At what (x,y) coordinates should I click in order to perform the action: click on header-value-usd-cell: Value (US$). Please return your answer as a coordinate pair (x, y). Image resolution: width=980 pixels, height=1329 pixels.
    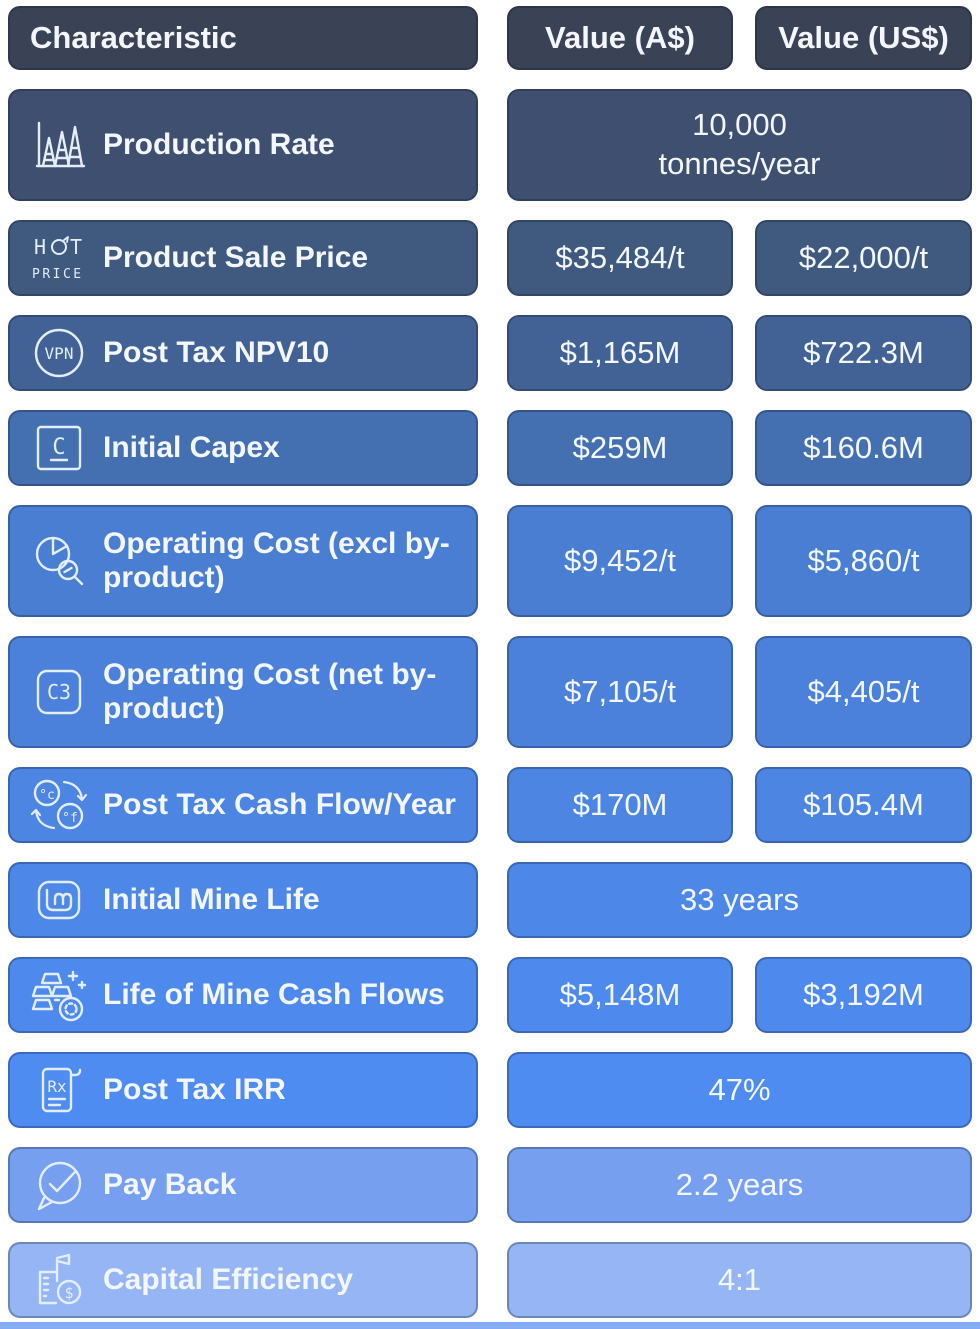
    Looking at the image, I should click on (863, 38).